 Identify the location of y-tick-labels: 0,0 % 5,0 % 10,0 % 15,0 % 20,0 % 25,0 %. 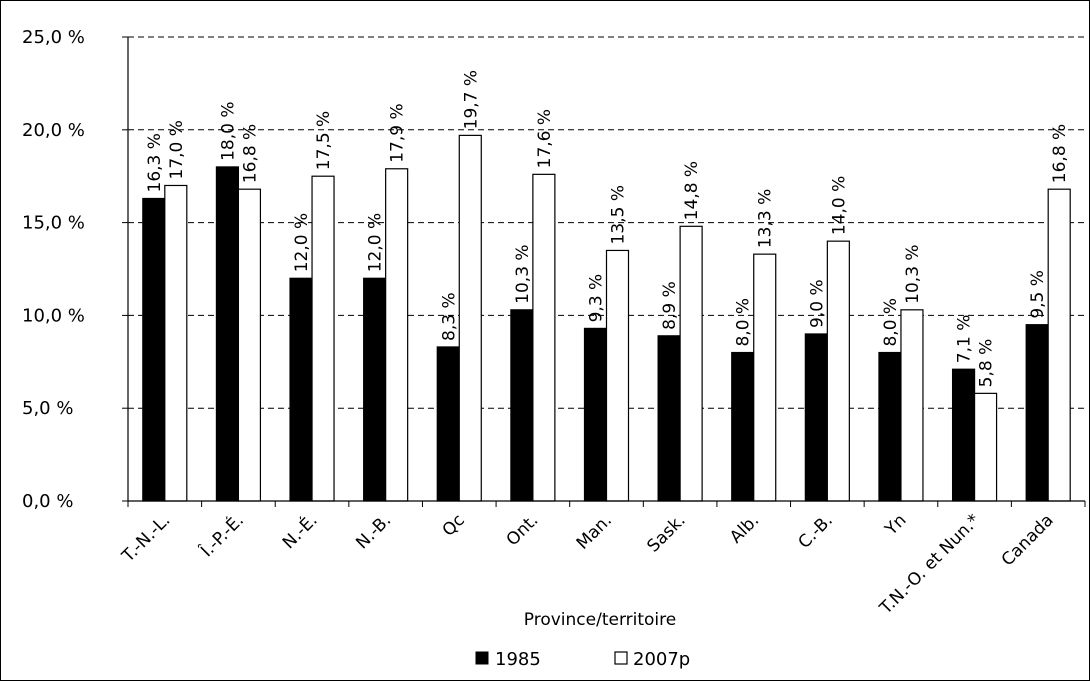
(53, 269).